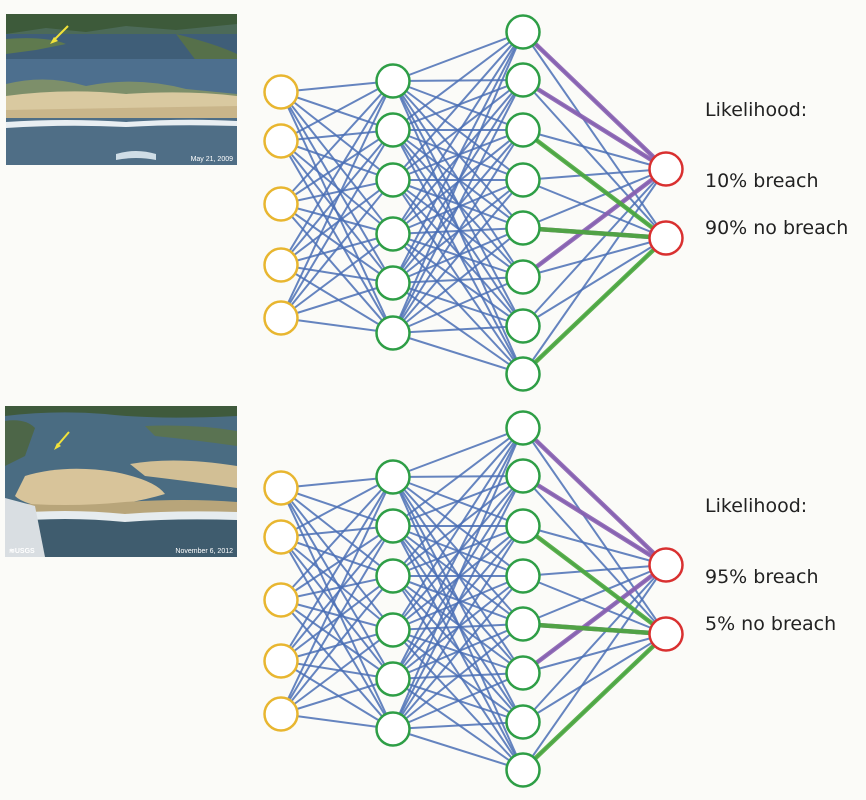 The height and width of the screenshot is (800, 866). I want to click on aerial-photo-2009: May 21, 2009, so click(121, 89).